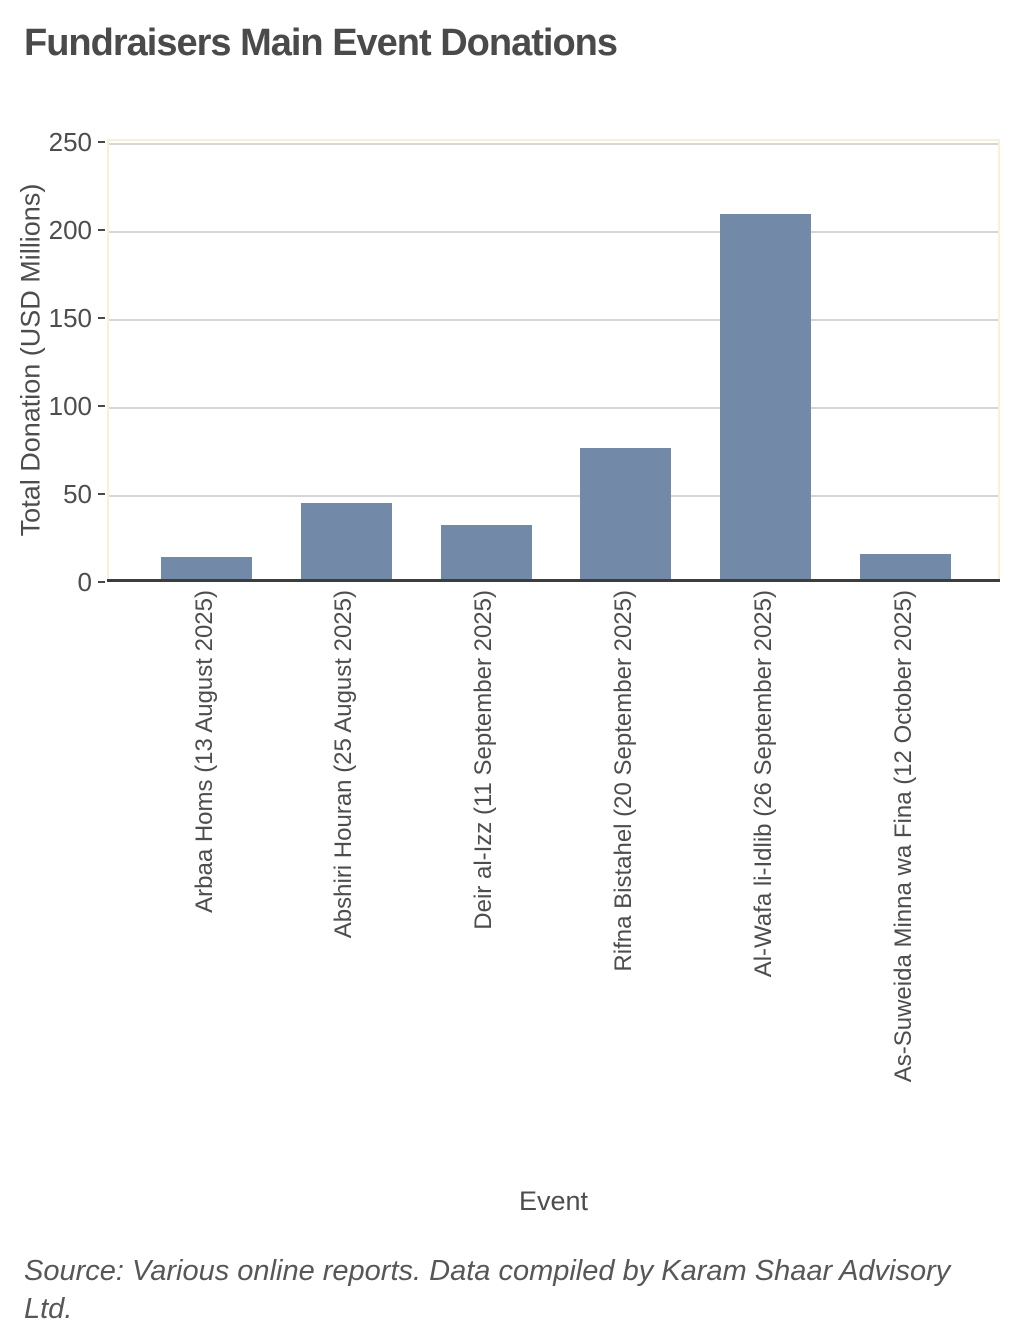  Describe the element at coordinates (321, 43) in the screenshot. I see `chart-title: Fundraisers Main Event Donations` at that location.